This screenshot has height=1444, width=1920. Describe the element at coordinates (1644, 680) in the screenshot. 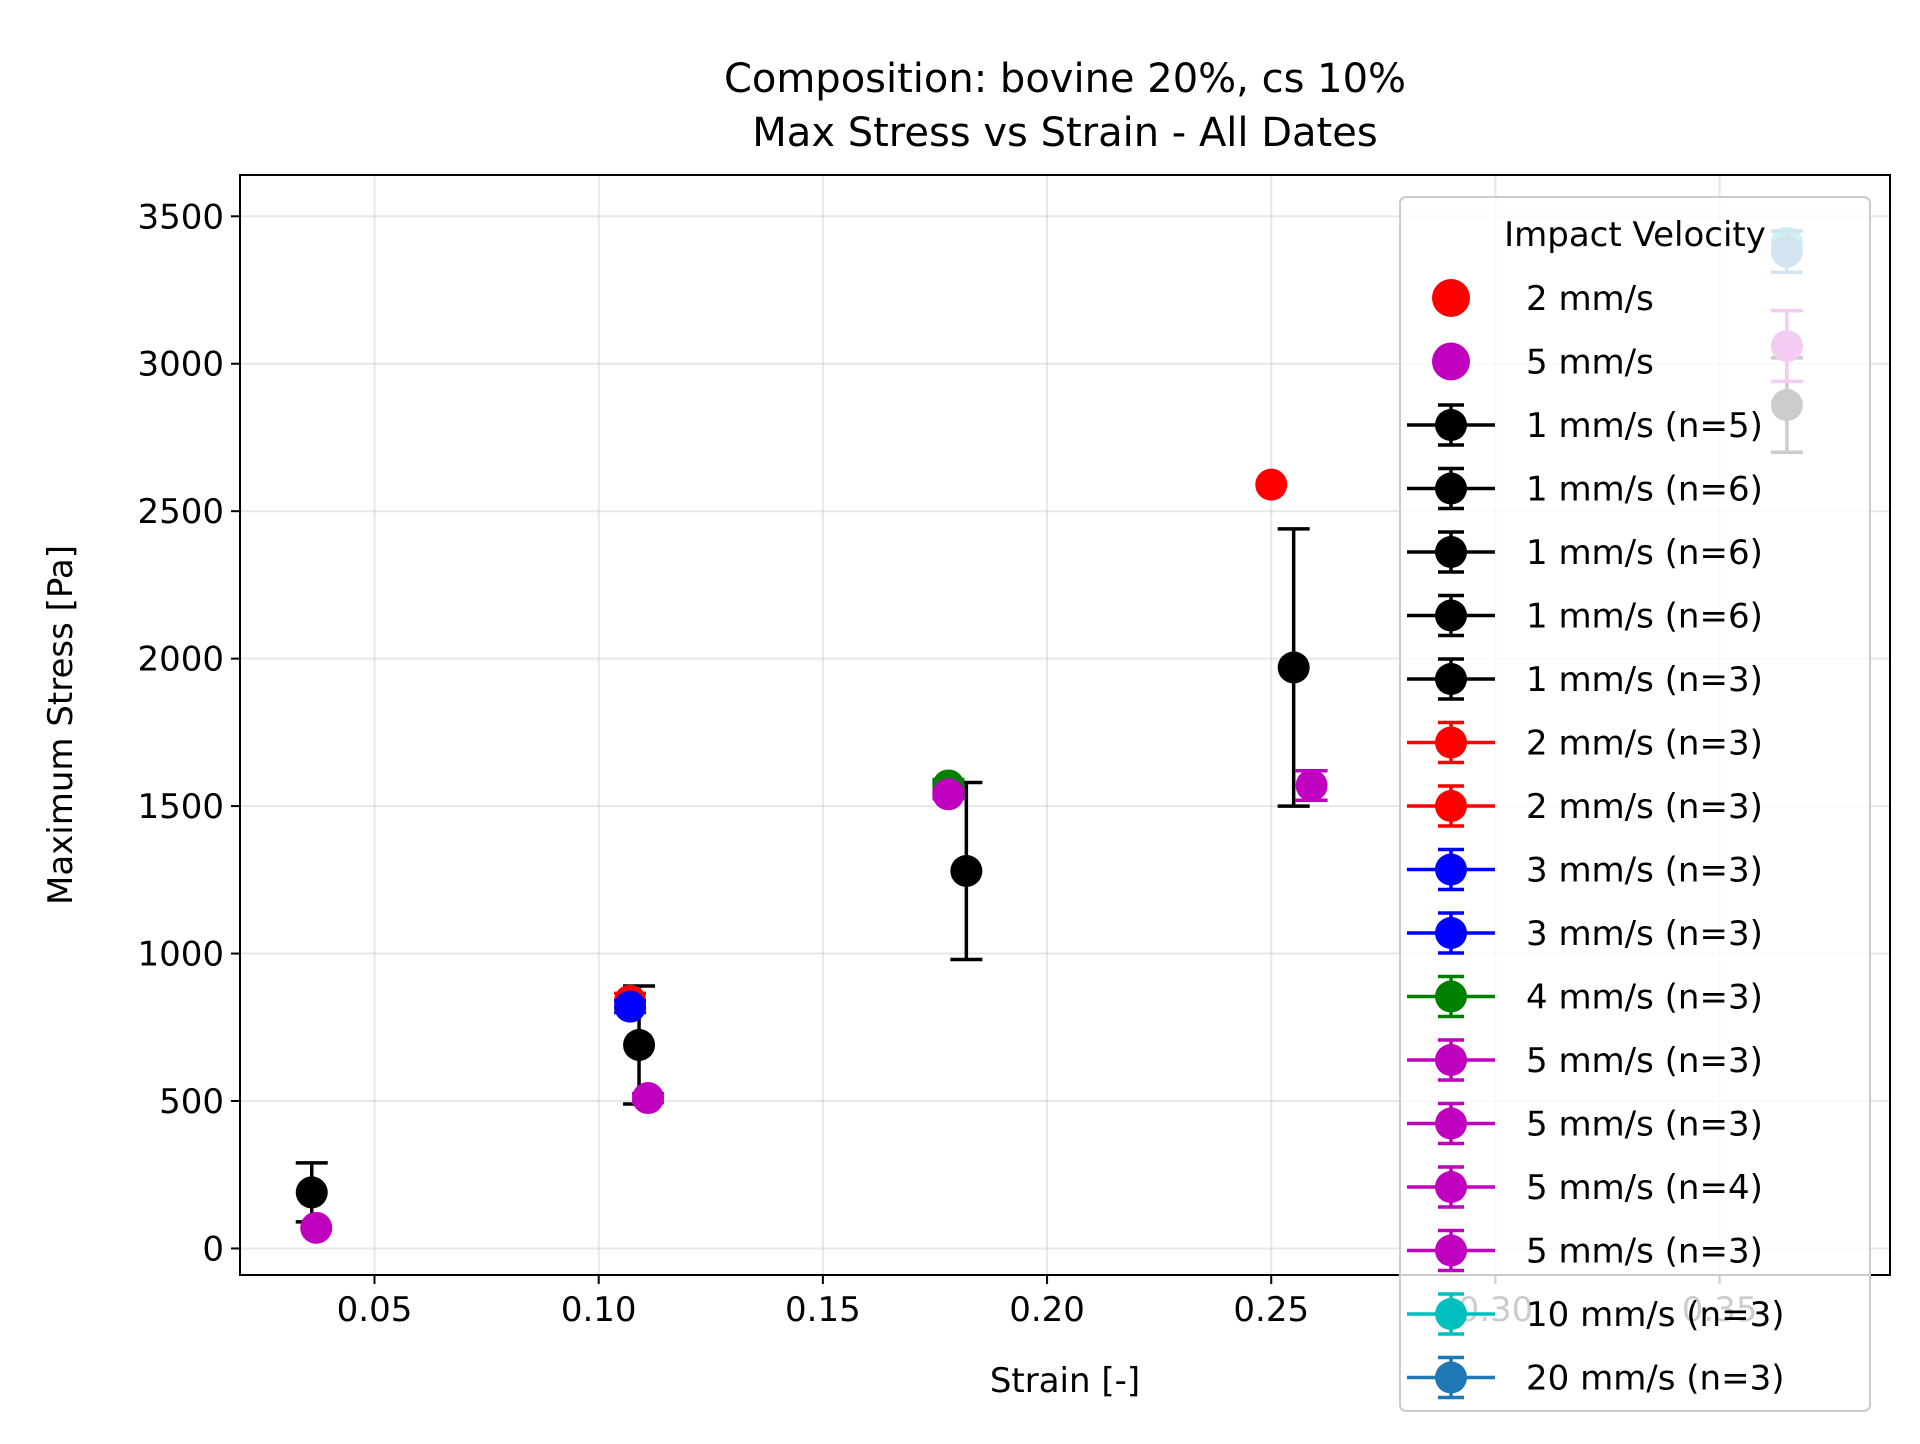

I see `legend-label: 1 mm/s (n=3)` at that location.